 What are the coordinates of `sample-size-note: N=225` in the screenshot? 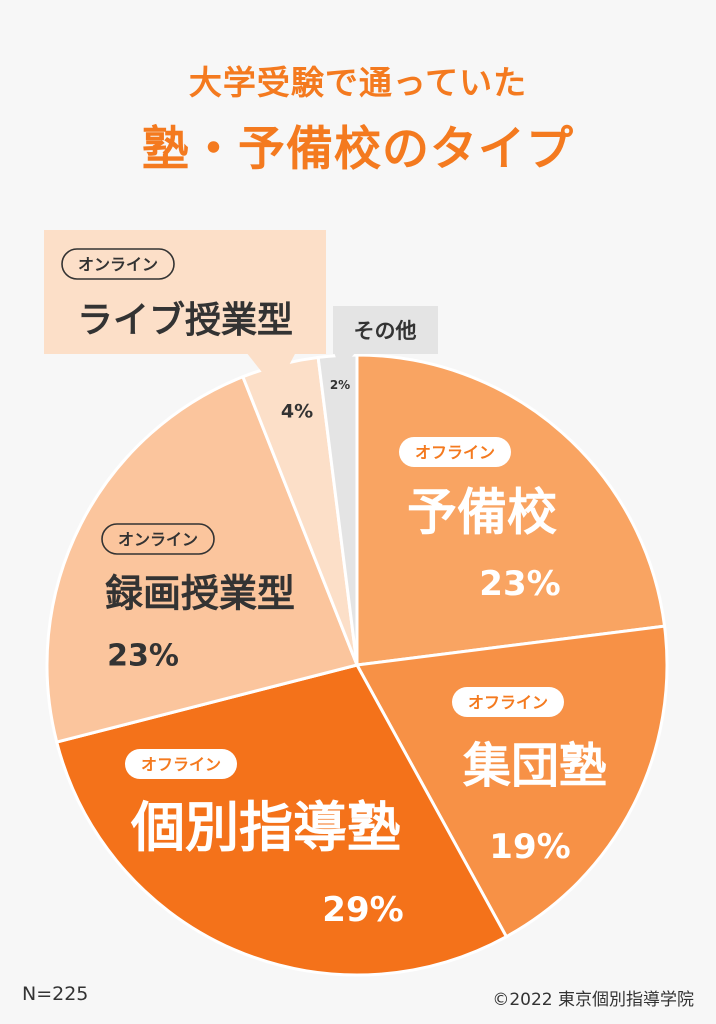 It's located at (55, 994).